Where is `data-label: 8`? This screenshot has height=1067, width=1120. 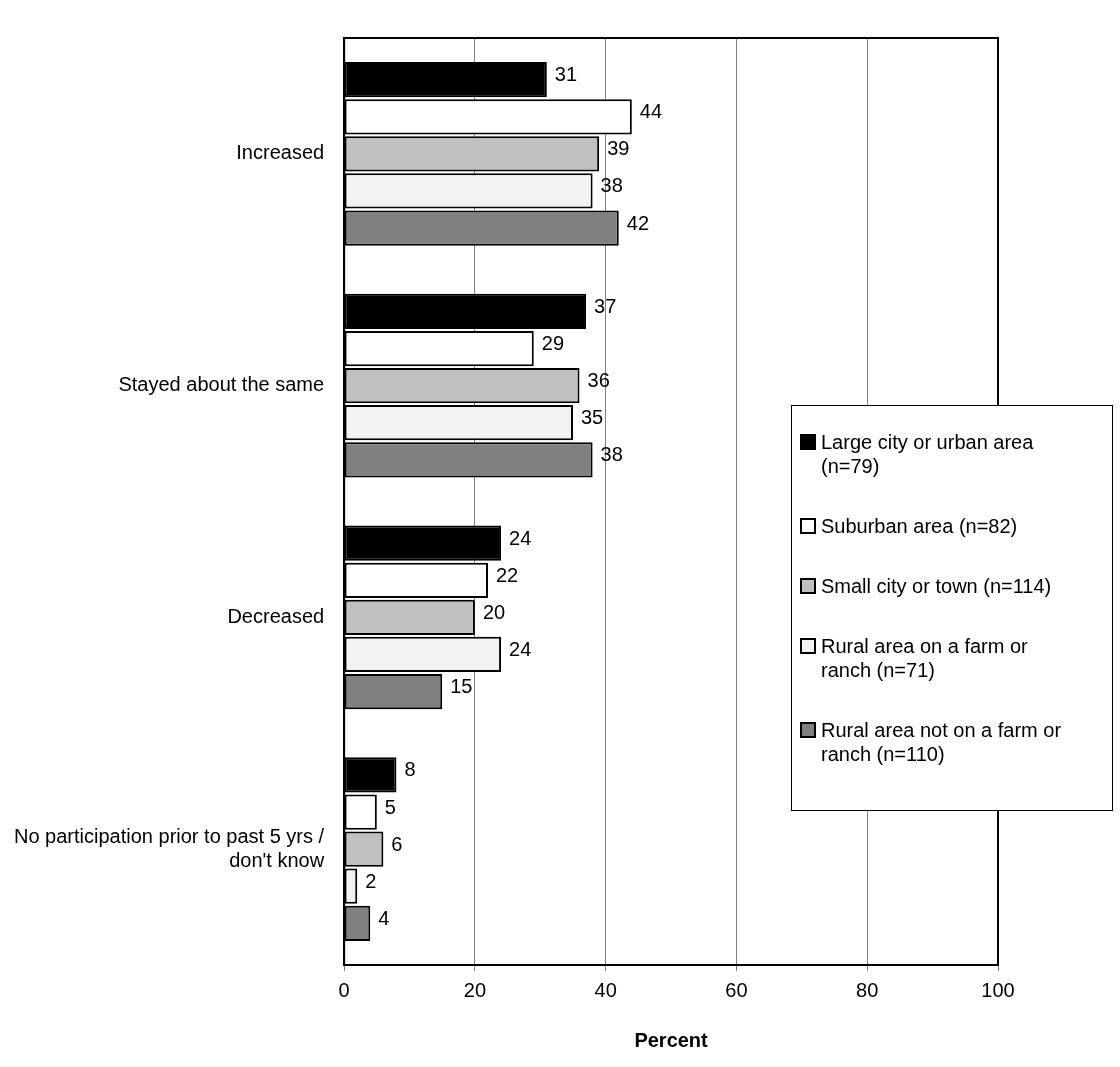
data-label: 8 is located at coordinates (410, 769).